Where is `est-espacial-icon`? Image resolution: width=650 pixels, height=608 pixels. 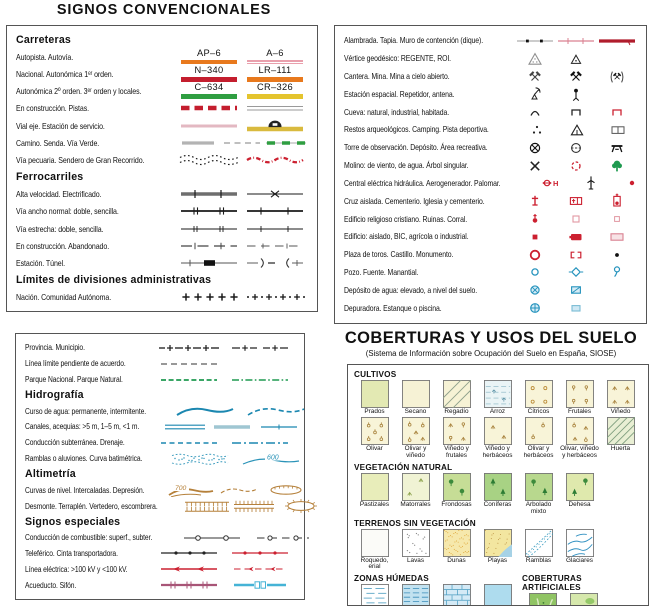
est-espacial-icon is located at coordinates (535, 94).